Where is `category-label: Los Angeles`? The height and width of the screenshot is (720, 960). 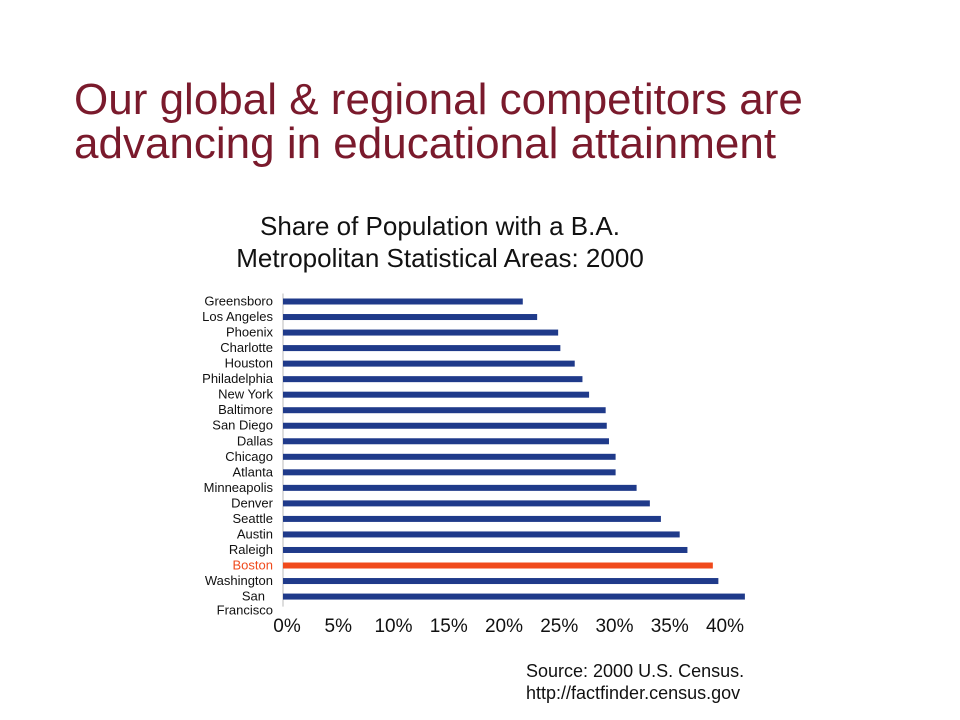 category-label: Los Angeles is located at coordinates (237, 316).